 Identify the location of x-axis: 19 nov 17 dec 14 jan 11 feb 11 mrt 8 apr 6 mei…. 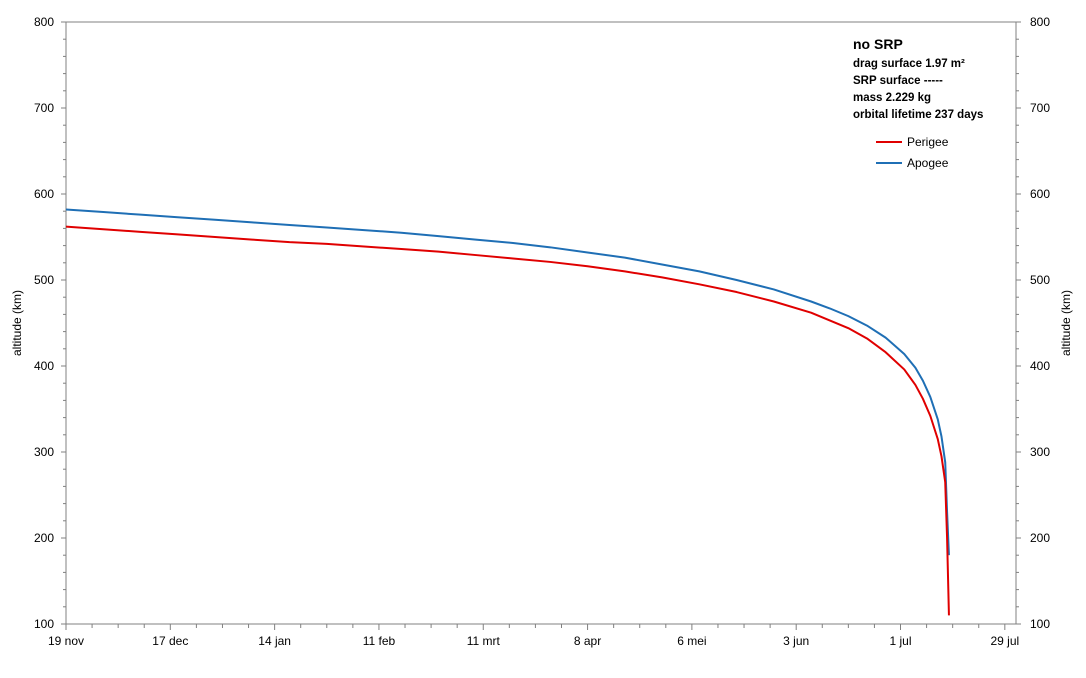
(533, 636).